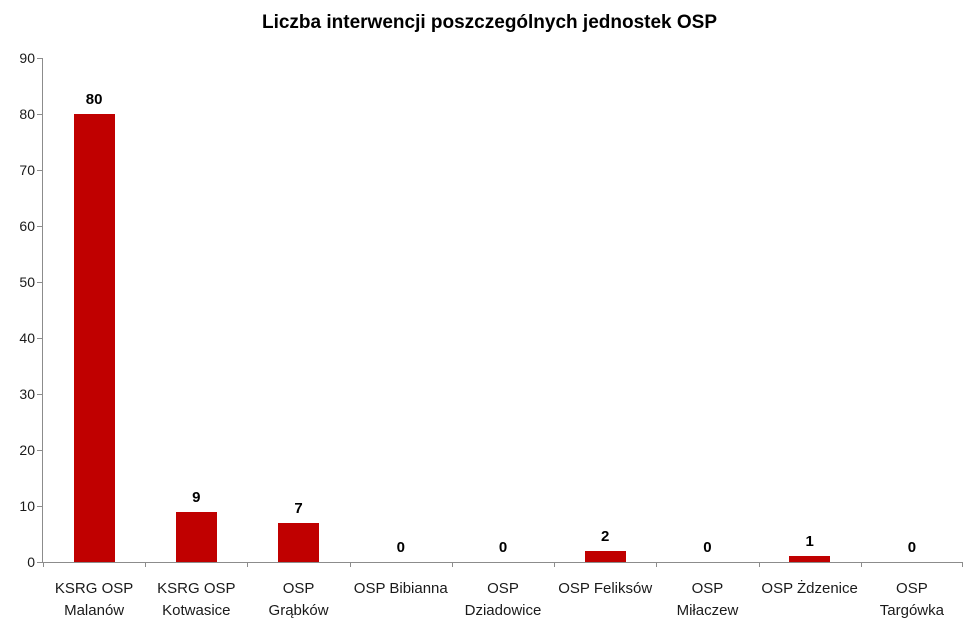 Image resolution: width=979 pixels, height=640 pixels. I want to click on bar-value-label: 80, so click(94, 99).